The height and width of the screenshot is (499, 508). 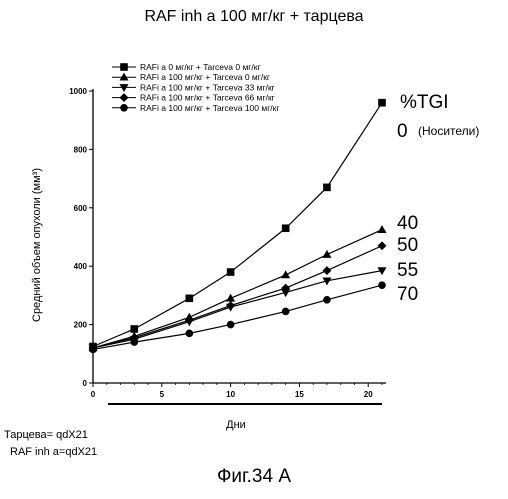 What do you see at coordinates (407, 270) in the screenshot?
I see `tgi-value-2: 55` at bounding box center [407, 270].